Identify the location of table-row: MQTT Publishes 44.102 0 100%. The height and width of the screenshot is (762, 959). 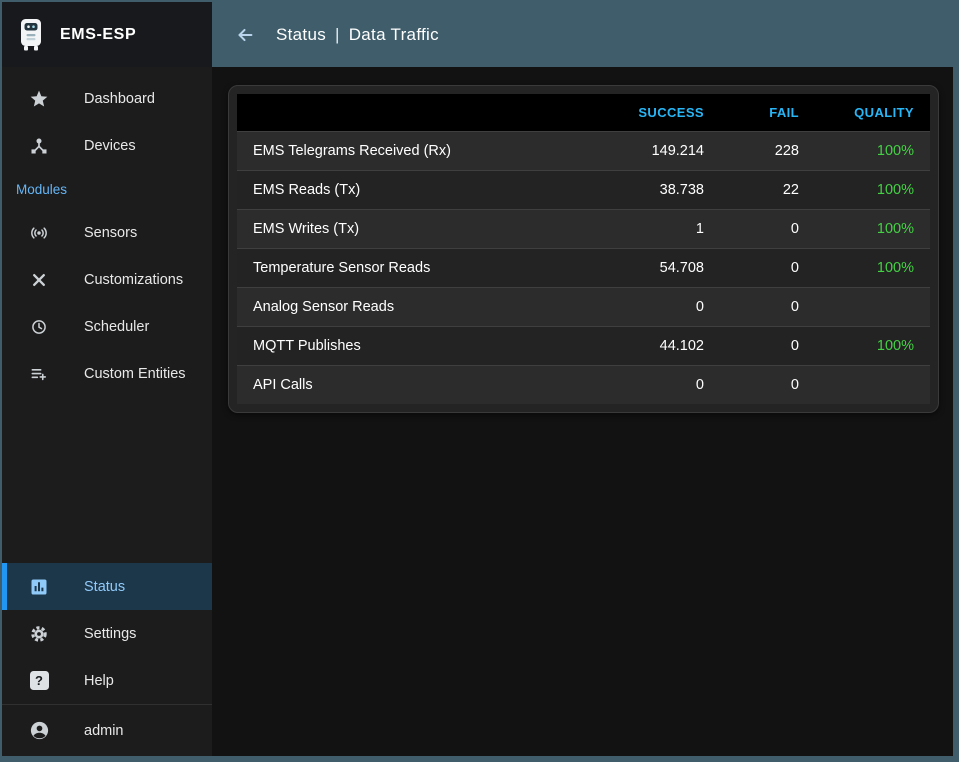
(583, 346).